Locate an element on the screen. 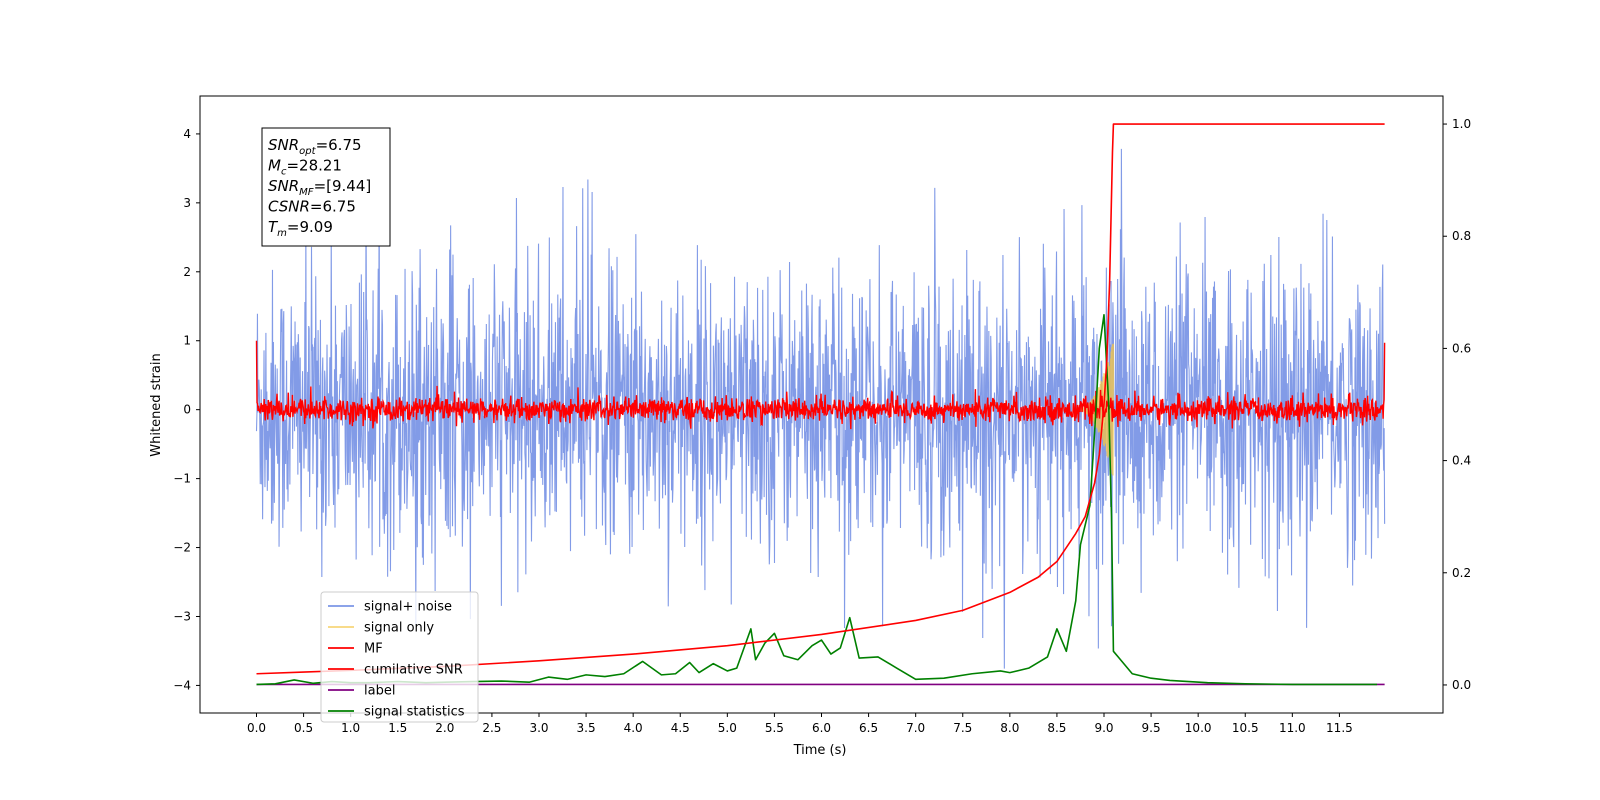 The width and height of the screenshot is (1600, 800). x-tick-label: 7.5 is located at coordinates (962, 728).